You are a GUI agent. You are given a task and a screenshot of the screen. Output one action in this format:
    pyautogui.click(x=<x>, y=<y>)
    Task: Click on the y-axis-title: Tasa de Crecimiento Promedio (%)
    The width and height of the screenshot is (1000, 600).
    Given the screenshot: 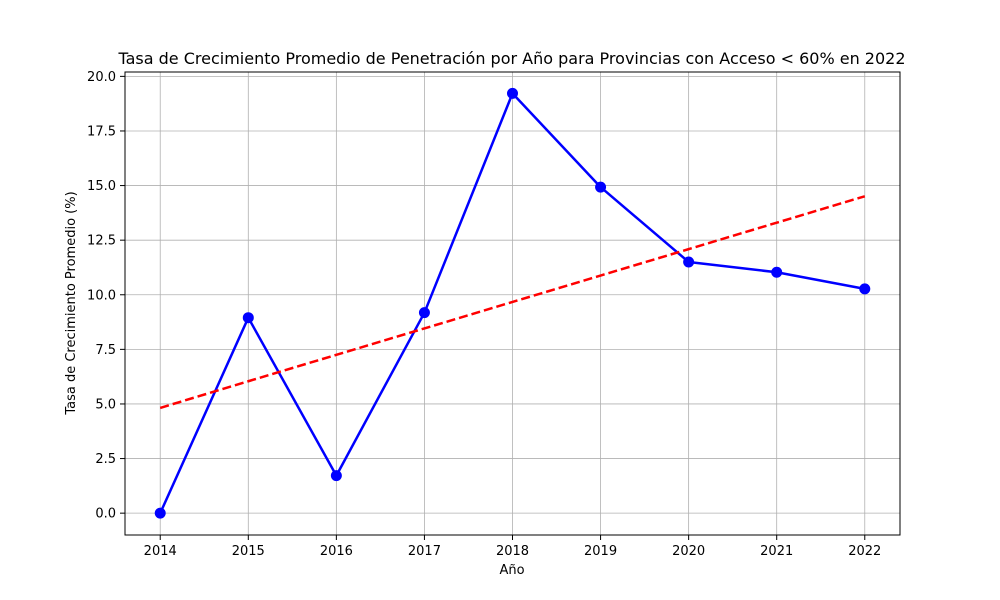 What is the action you would take?
    pyautogui.click(x=71, y=303)
    